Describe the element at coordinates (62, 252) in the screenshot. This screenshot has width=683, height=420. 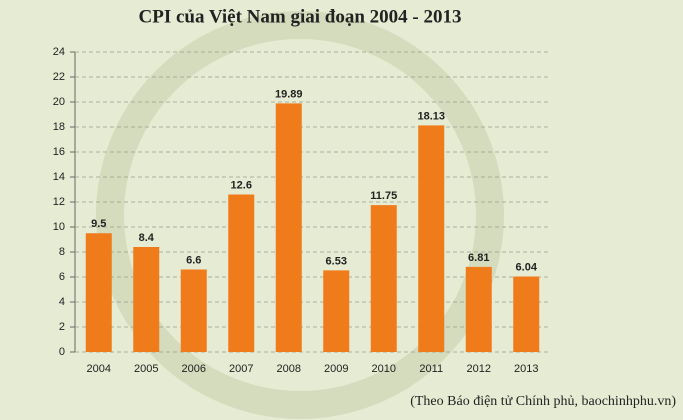
I see `y-tick-label: 8` at that location.